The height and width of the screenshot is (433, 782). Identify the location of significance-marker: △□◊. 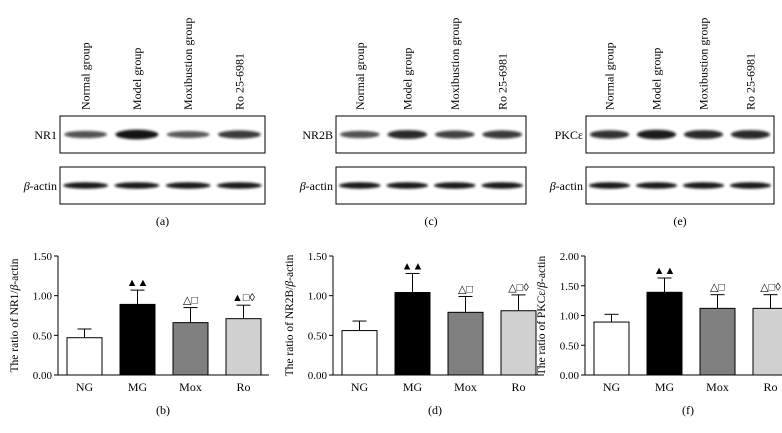
(770, 288).